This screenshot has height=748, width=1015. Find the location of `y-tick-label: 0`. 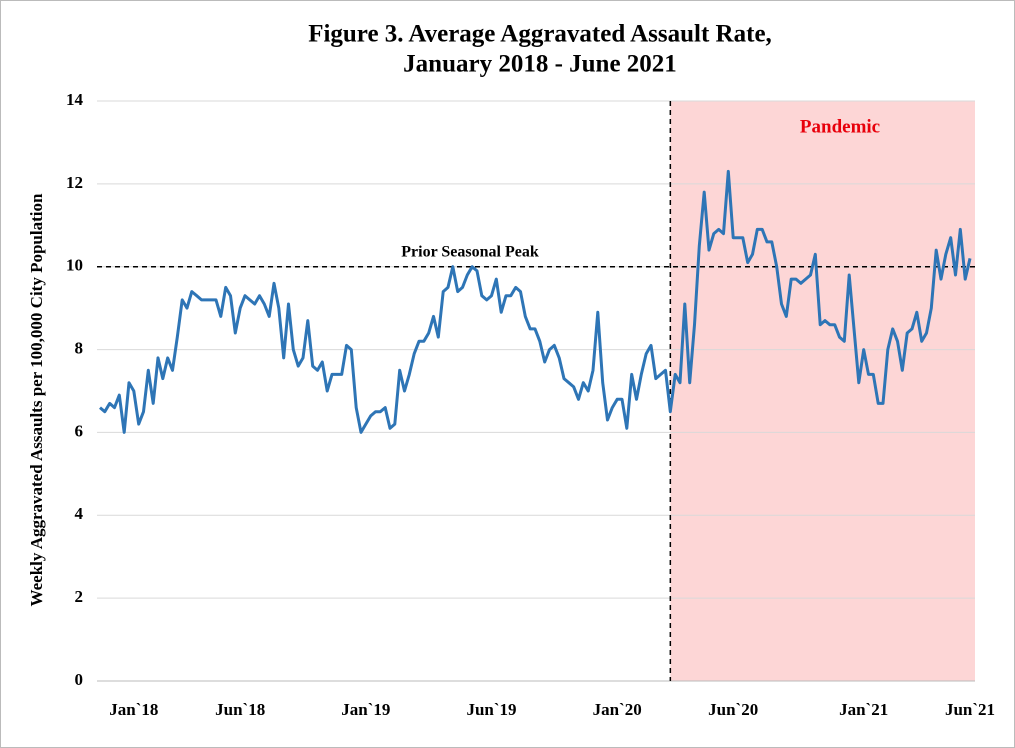

y-tick-label: 0 is located at coordinates (79, 679).